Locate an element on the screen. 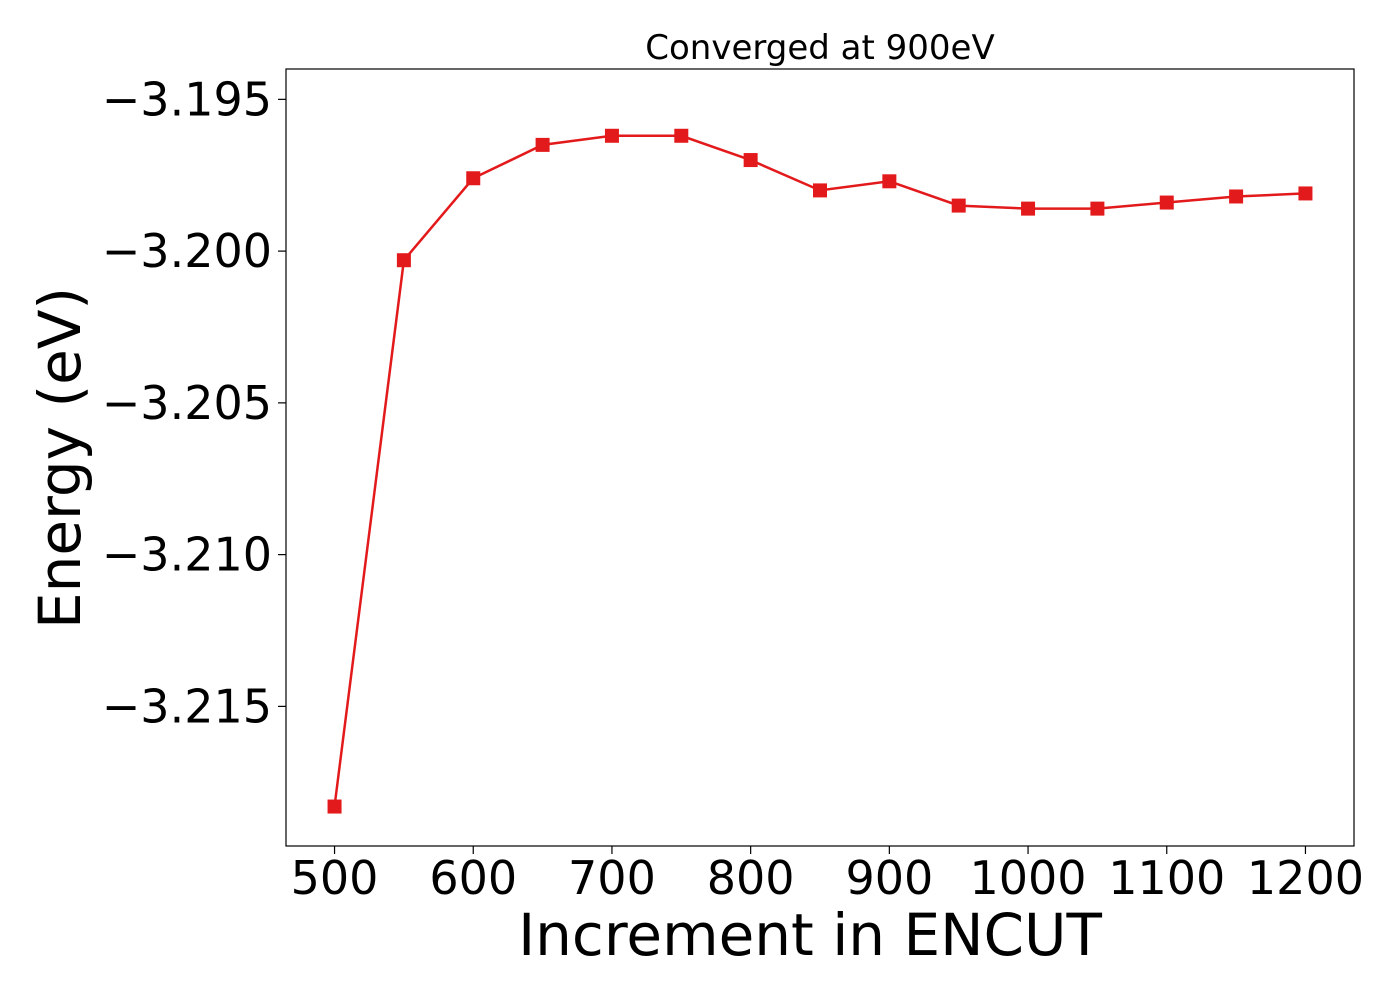  chart-title: Converged at 900eV is located at coordinates (819, 48).